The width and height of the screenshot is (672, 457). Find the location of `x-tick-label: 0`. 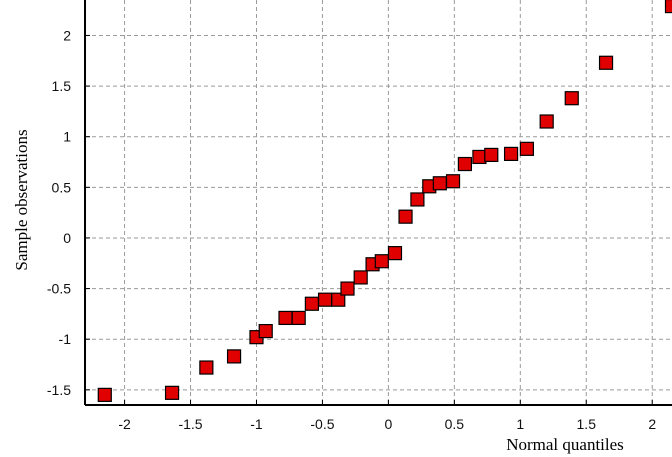

x-tick-label: 0 is located at coordinates (388, 424).